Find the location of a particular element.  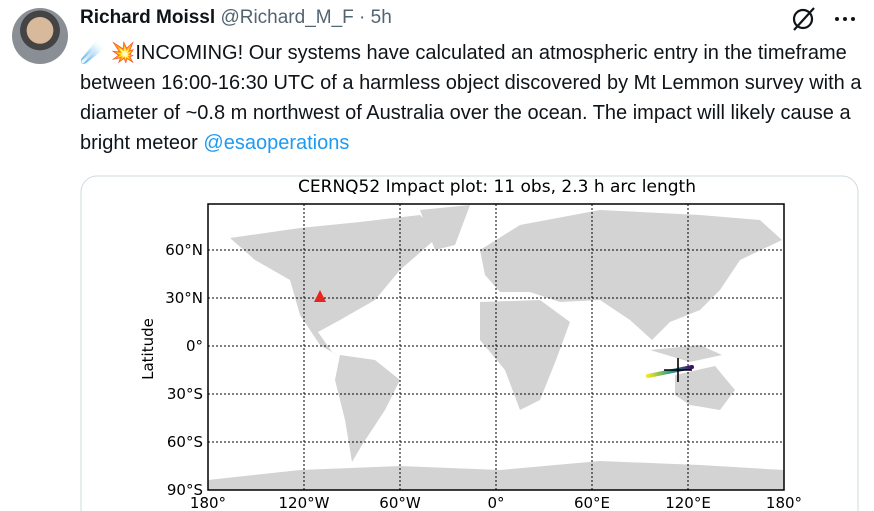

author-name: Richard Moissl is located at coordinates (148, 17).